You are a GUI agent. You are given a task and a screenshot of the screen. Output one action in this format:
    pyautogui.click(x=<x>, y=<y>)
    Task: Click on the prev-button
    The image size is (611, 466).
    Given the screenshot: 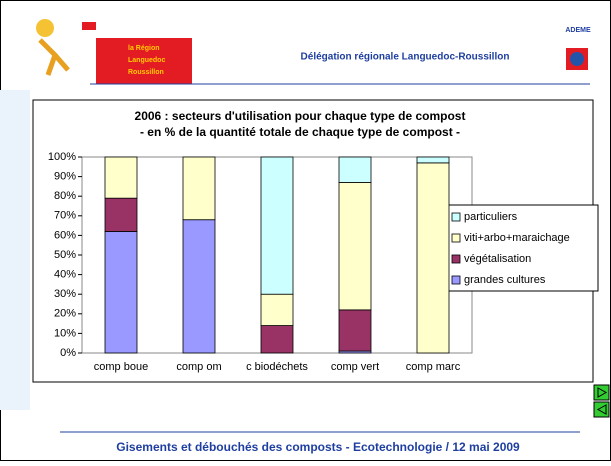 What is the action you would take?
    pyautogui.click(x=601, y=409)
    